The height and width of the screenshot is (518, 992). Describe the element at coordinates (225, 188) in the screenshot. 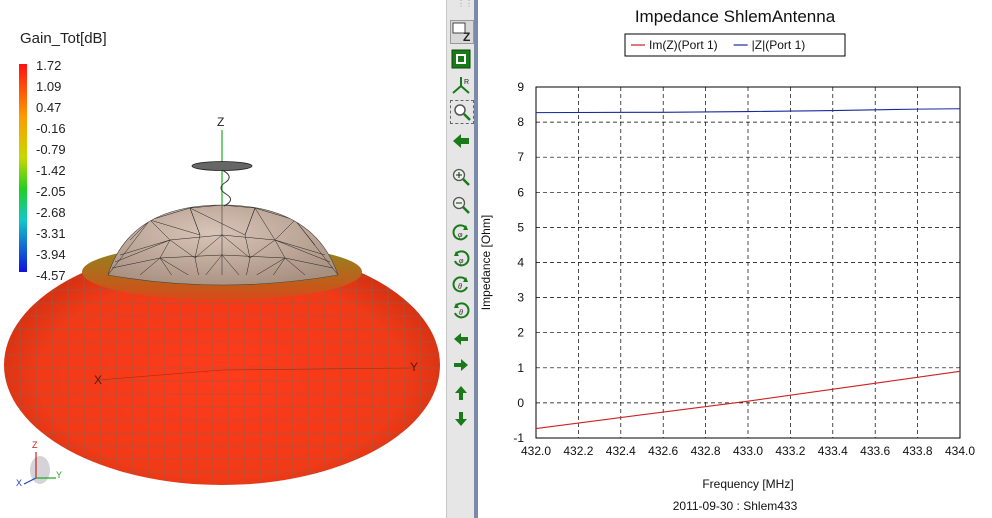

I see `antenna-helix` at that location.